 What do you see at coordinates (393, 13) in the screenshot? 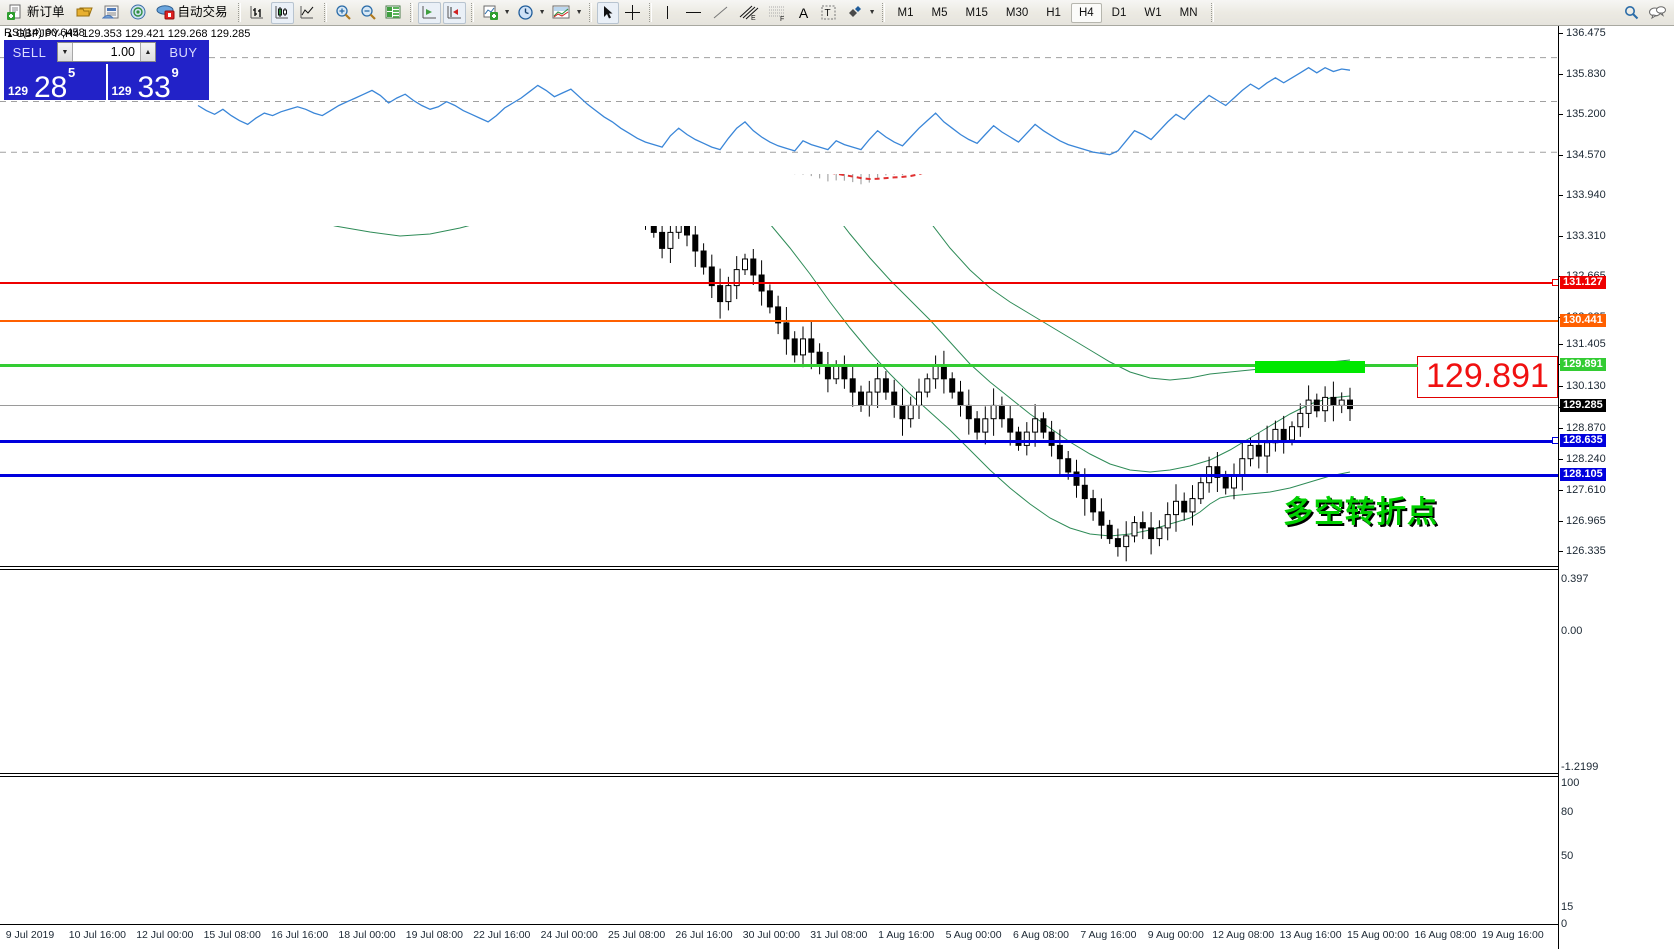
I see `tile-windows-button` at bounding box center [393, 13].